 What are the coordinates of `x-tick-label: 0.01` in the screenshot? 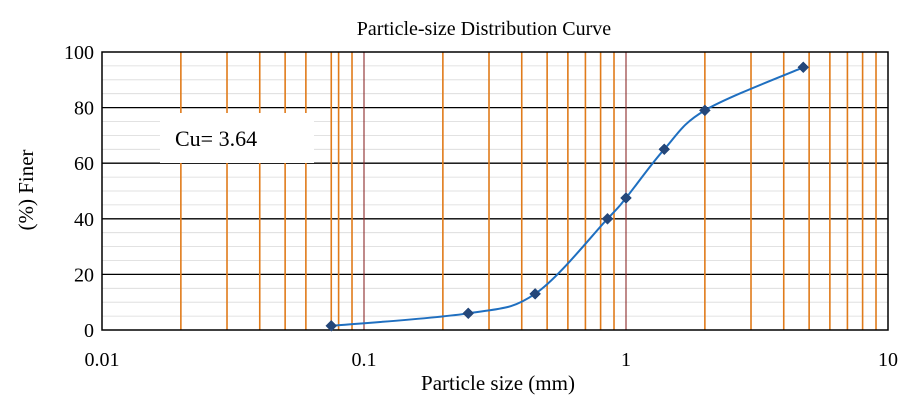 It's located at (102, 360).